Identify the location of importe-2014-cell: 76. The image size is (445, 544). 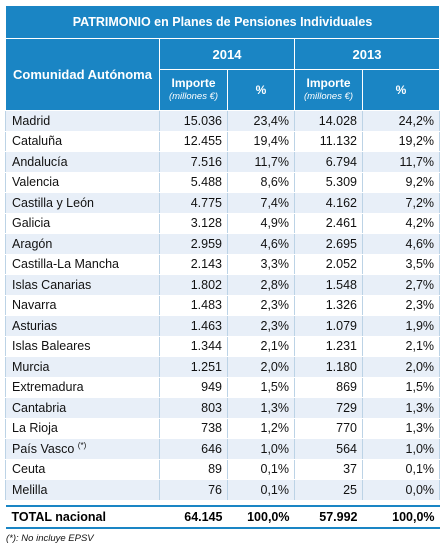
(193, 490).